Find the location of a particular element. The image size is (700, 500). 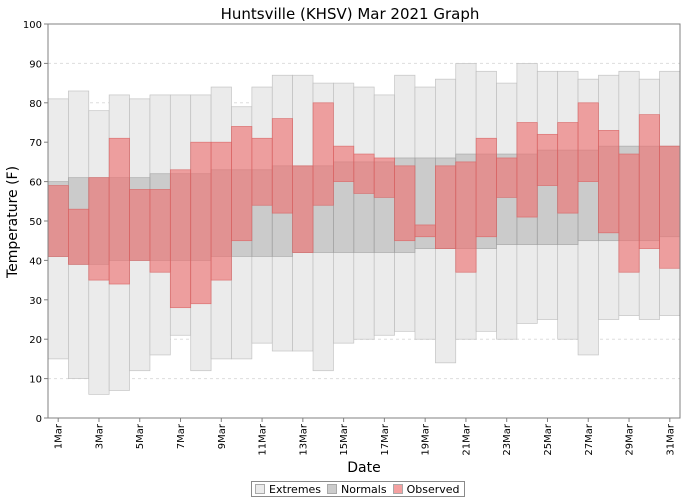

x-tick-label: 13Mar is located at coordinates (303, 439).